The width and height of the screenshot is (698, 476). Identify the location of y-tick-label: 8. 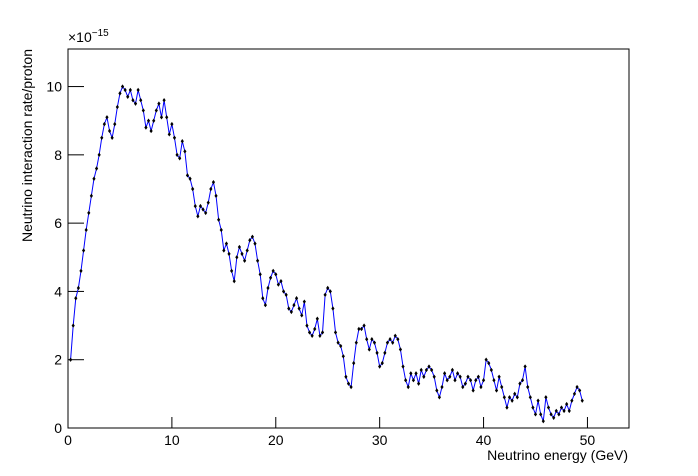
(58, 155).